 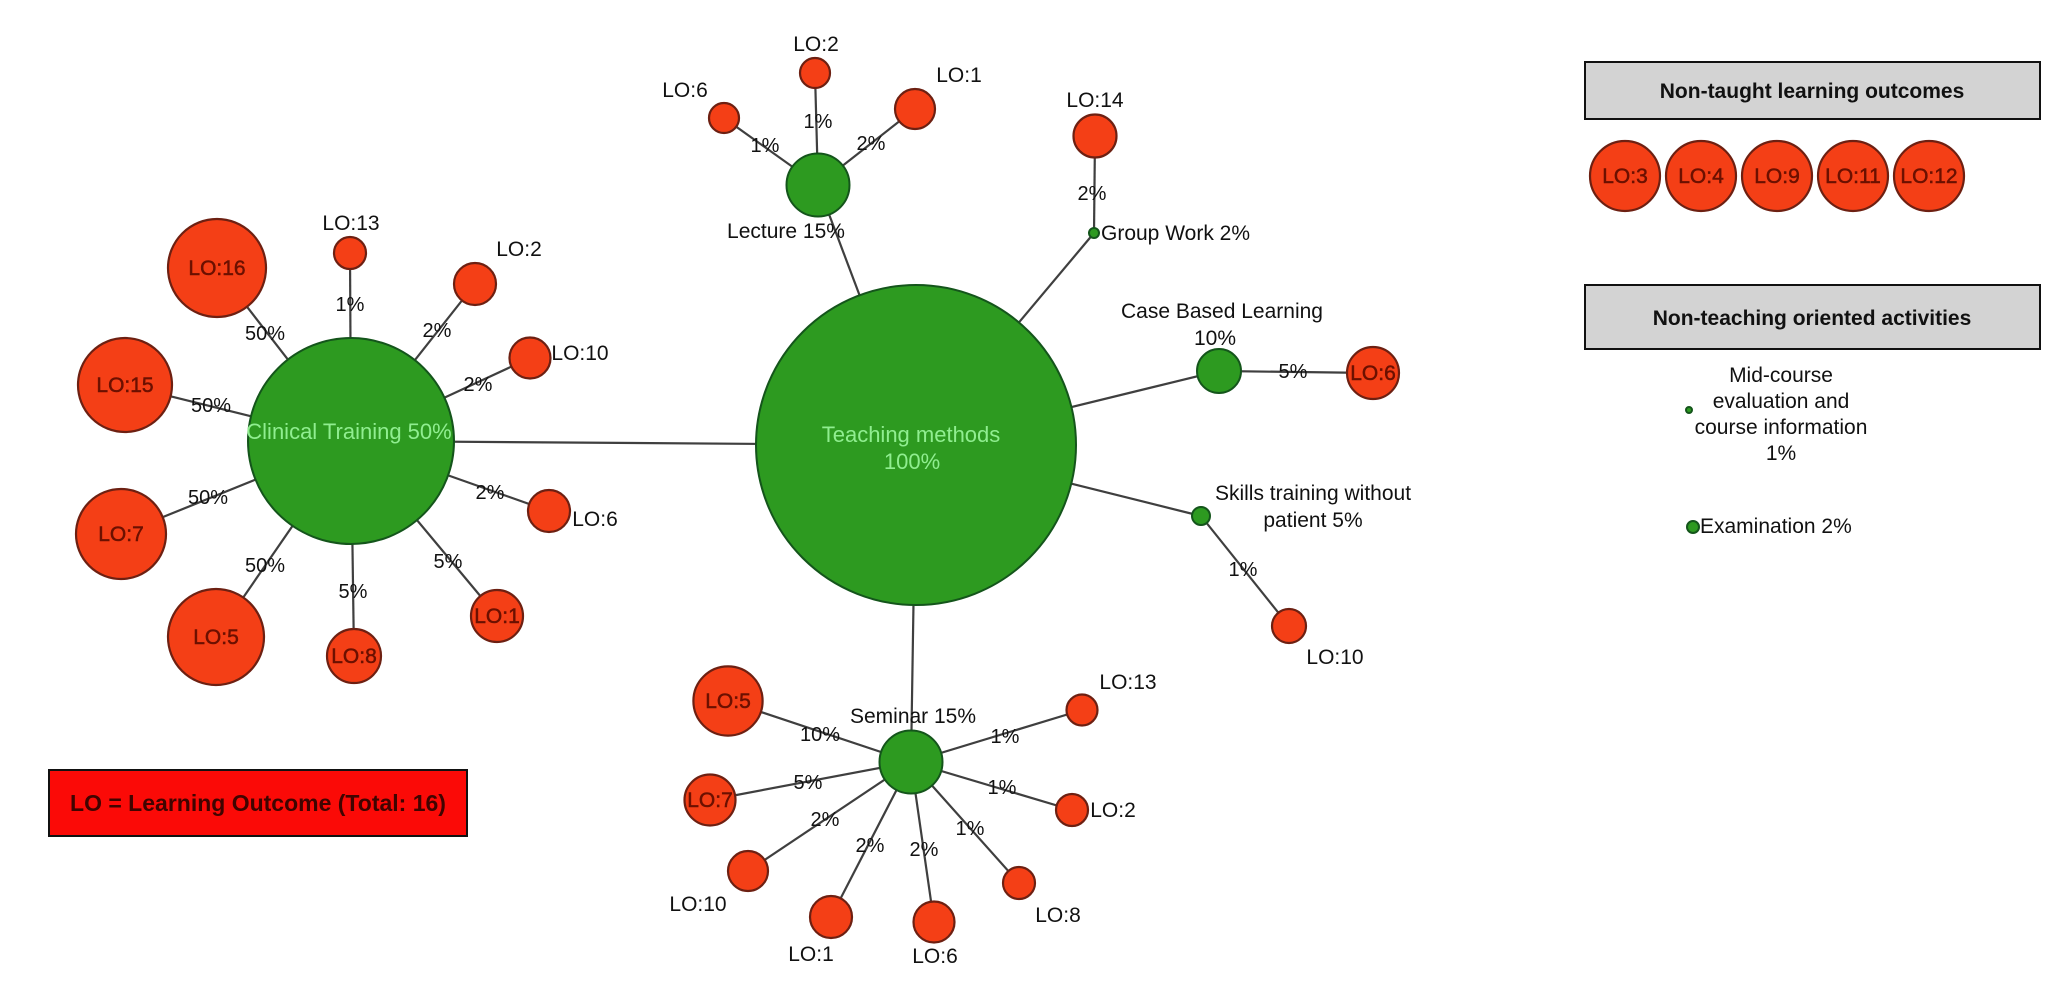 What do you see at coordinates (913, 716) in the screenshot?
I see `svg-text: Seminar 15%` at bounding box center [913, 716].